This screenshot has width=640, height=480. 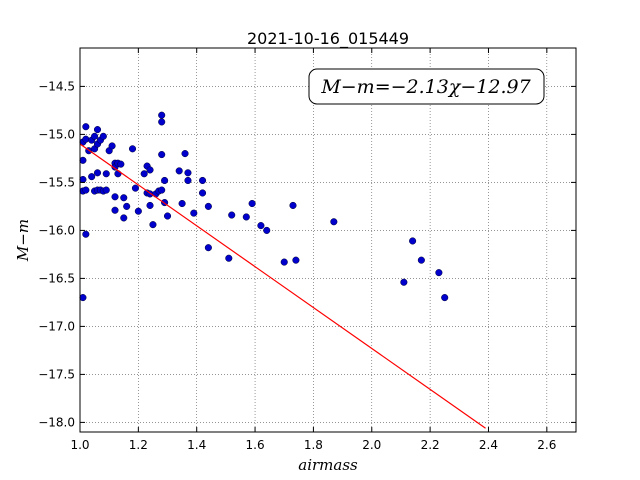 What do you see at coordinates (371, 445) in the screenshot?
I see `x-tick-label: 2.0` at bounding box center [371, 445].